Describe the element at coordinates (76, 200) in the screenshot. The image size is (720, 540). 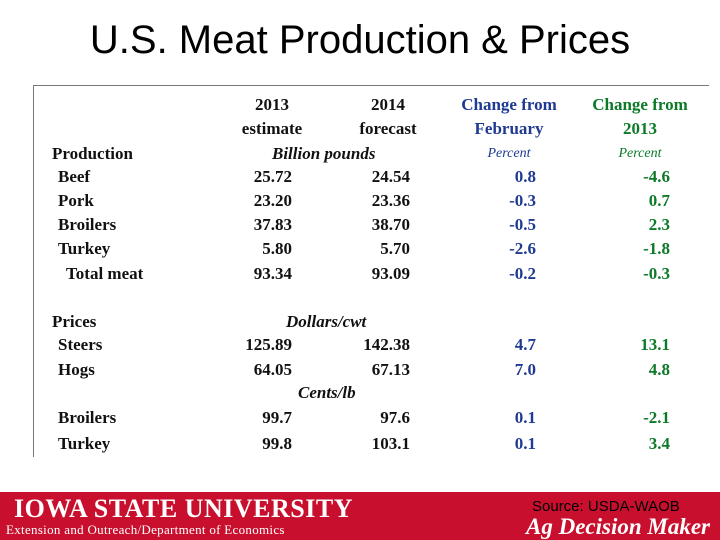
I see `row-label: Pork` at that location.